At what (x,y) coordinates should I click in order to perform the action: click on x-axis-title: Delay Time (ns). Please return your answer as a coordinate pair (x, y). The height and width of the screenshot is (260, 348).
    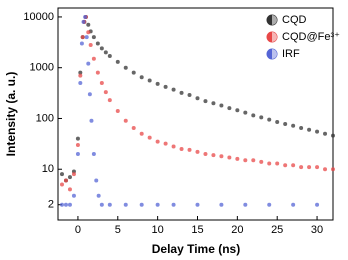
    Looking at the image, I should click on (196, 249).